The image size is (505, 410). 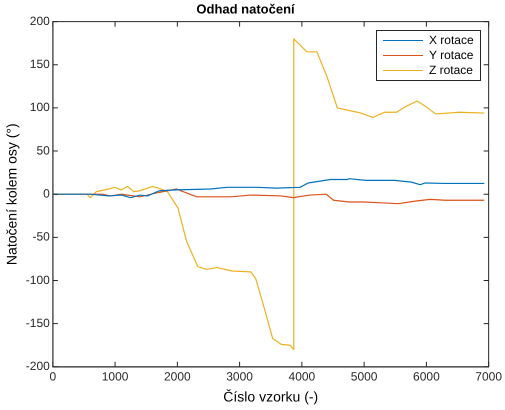 What do you see at coordinates (178, 376) in the screenshot?
I see `x-tick-label: 2000` at bounding box center [178, 376].